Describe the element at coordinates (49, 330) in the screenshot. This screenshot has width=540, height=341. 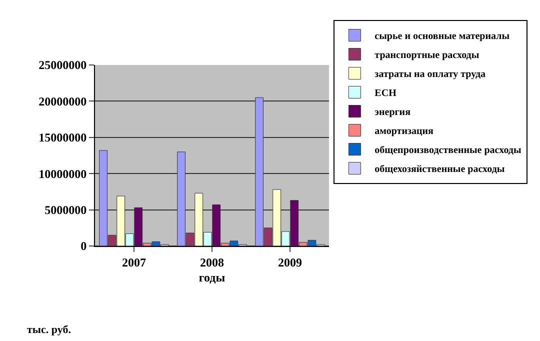
I see `y-axis-title: тыс. руб.` at that location.